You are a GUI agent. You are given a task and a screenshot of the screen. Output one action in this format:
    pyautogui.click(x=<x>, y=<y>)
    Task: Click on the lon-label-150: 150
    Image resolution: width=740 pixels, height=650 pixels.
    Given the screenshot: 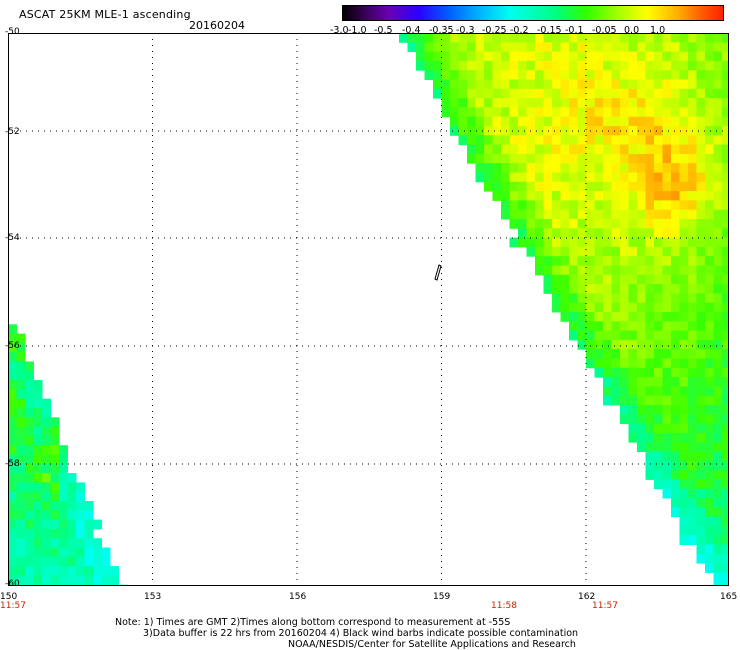 What is the action you would take?
    pyautogui.click(x=9, y=597)
    